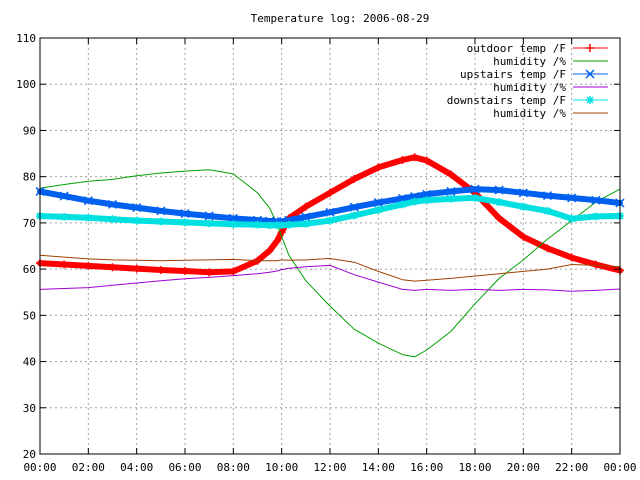 This screenshot has height=480, width=640. I want to click on chart-title: Temperature log: 2006-08-29, so click(340, 18).